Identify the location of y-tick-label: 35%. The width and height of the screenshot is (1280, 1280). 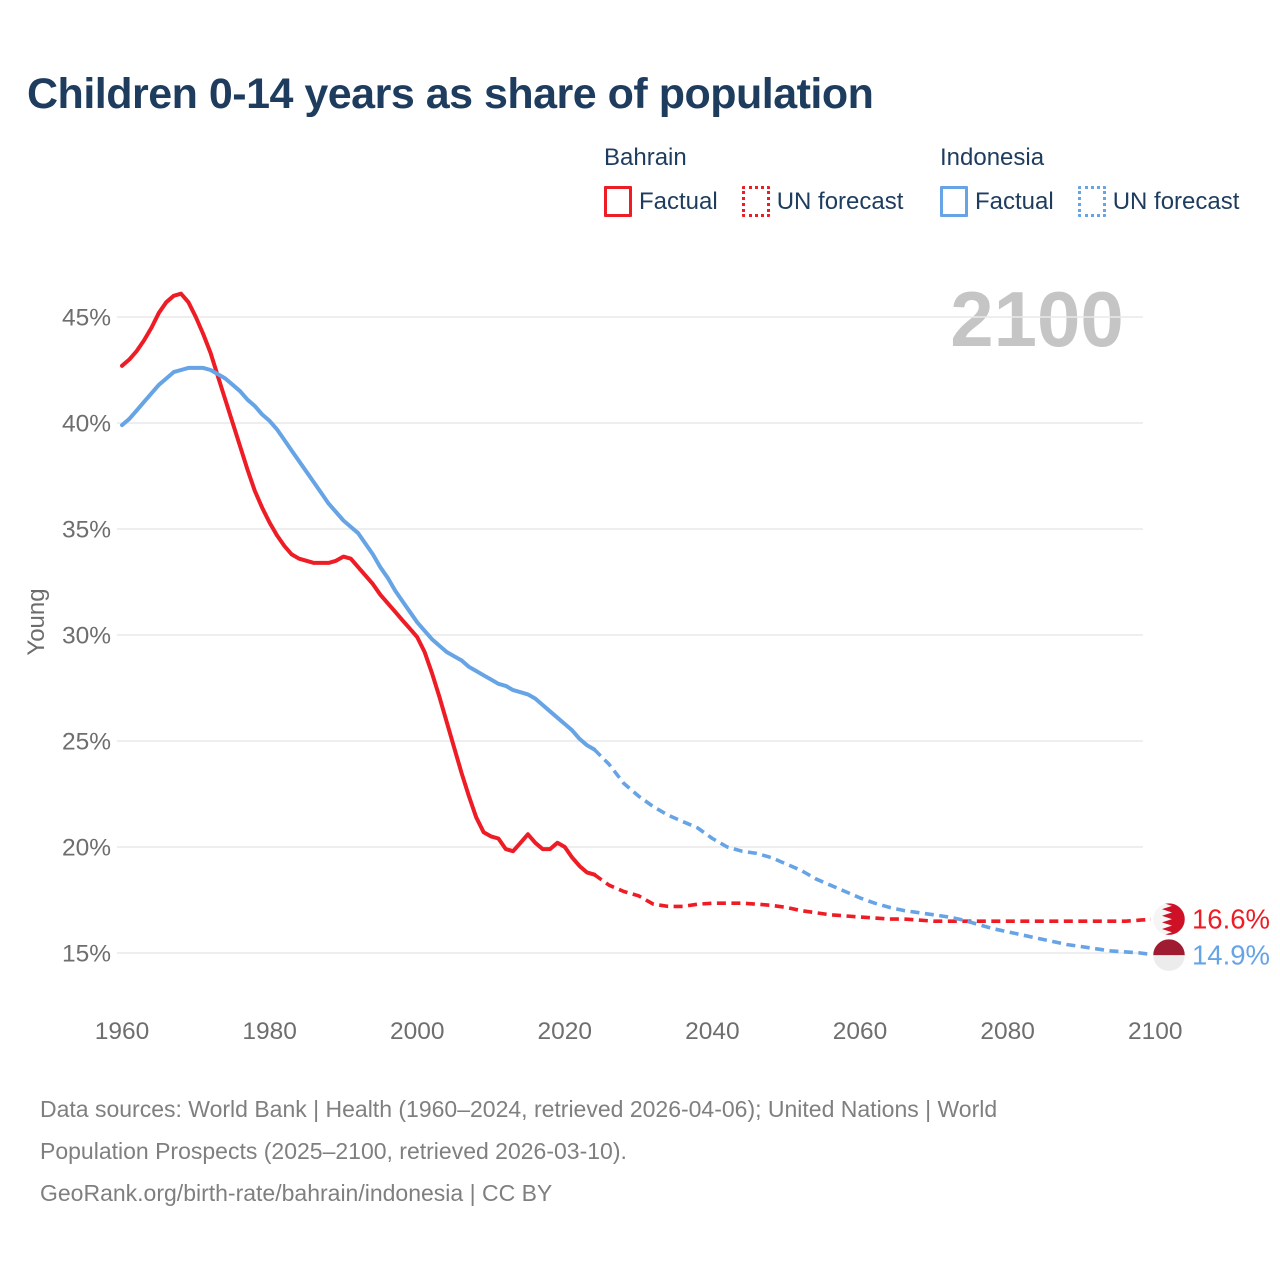
(86, 530).